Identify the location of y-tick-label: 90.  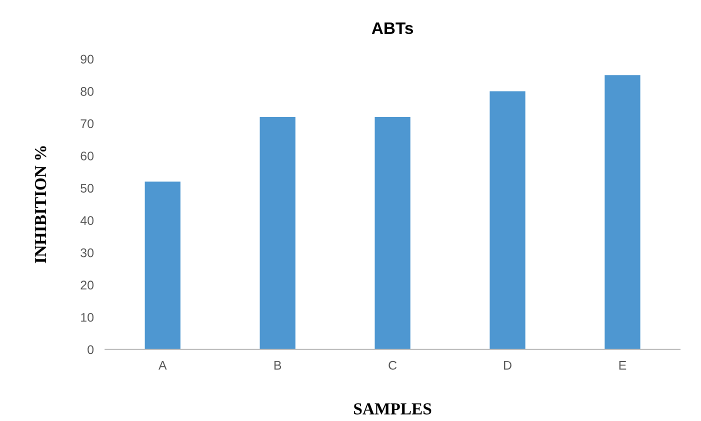
(87, 59).